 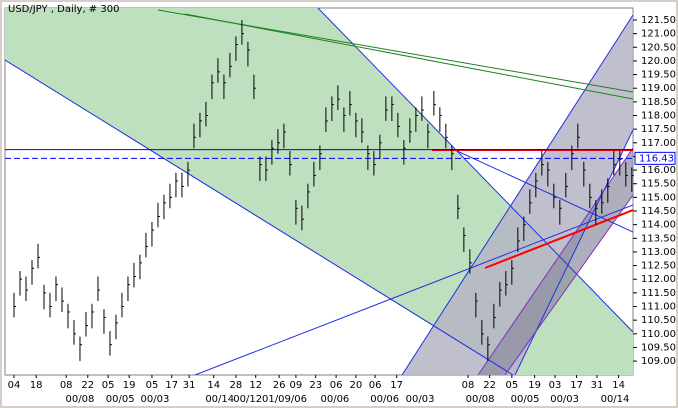 What do you see at coordinates (658, 347) in the screenshot?
I see `y-tick-label: 109.50` at bounding box center [658, 347].